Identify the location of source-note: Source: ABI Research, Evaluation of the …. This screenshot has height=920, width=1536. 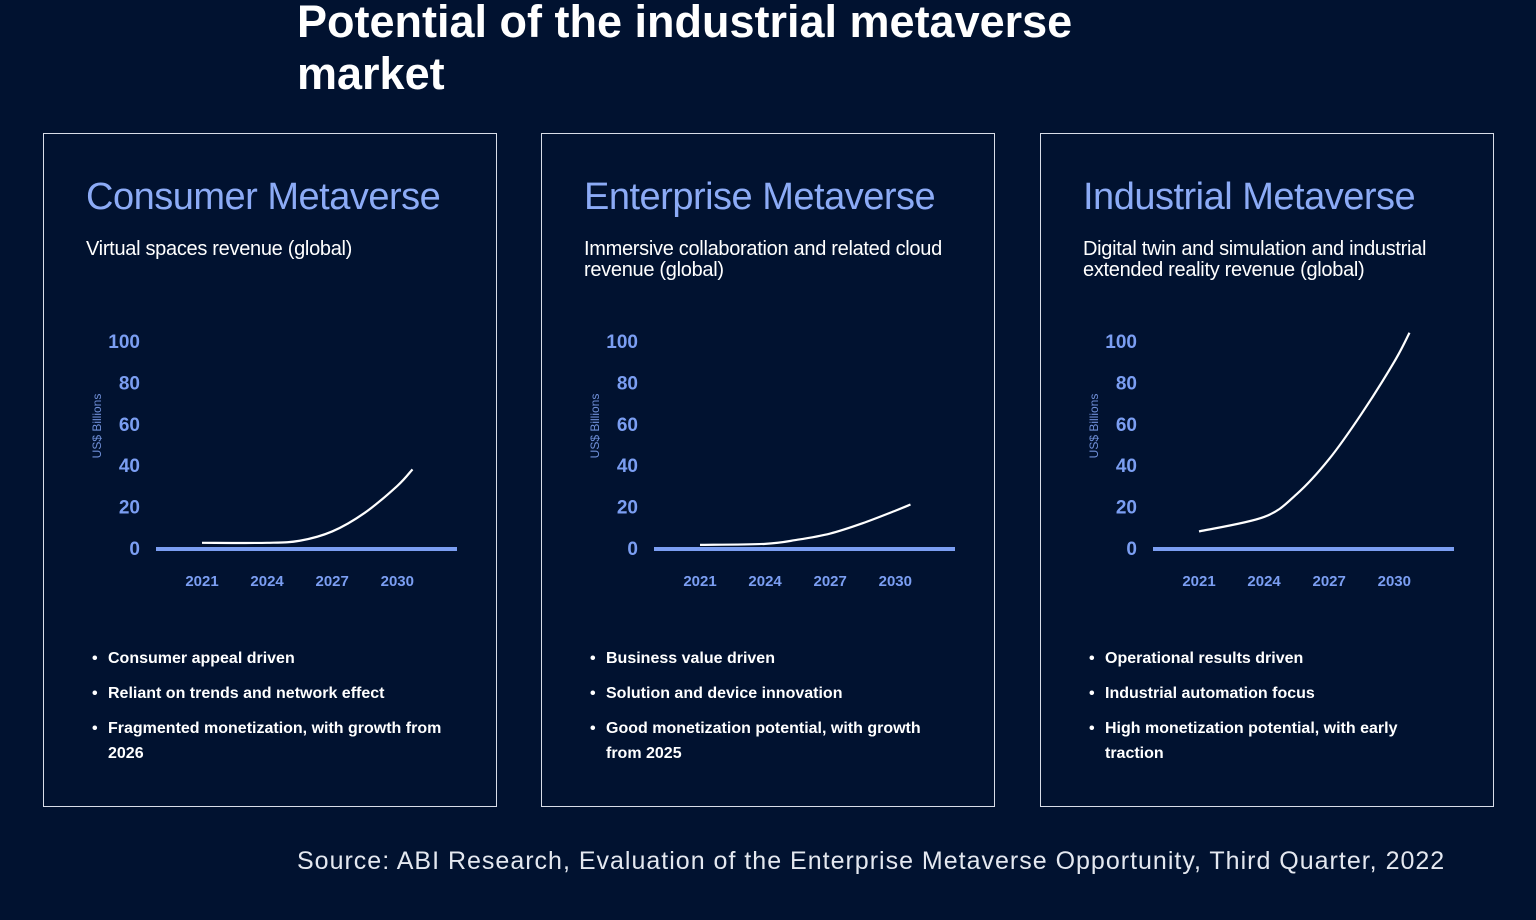
(871, 861).